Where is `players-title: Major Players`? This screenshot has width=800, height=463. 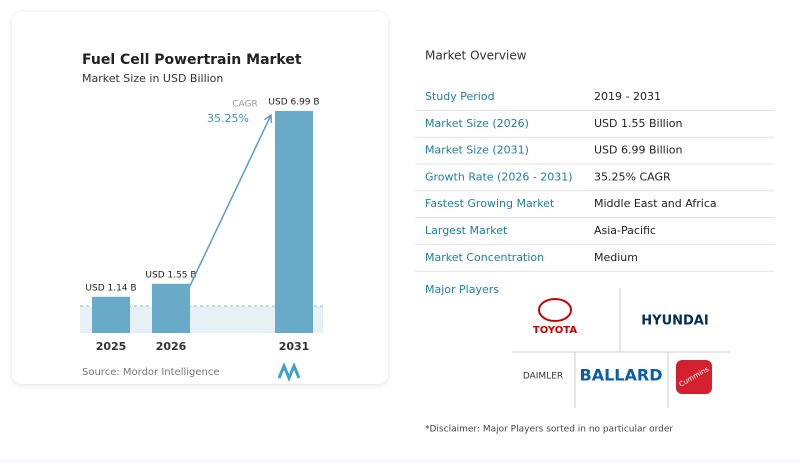
players-title: Major Players is located at coordinates (462, 289).